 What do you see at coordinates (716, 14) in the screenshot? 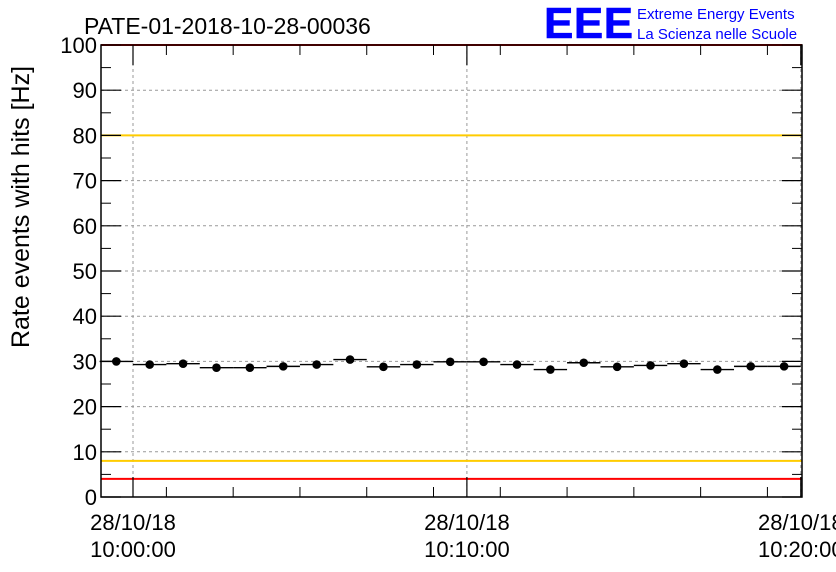
I see `logo-line-1: Extreme Energy Events` at bounding box center [716, 14].